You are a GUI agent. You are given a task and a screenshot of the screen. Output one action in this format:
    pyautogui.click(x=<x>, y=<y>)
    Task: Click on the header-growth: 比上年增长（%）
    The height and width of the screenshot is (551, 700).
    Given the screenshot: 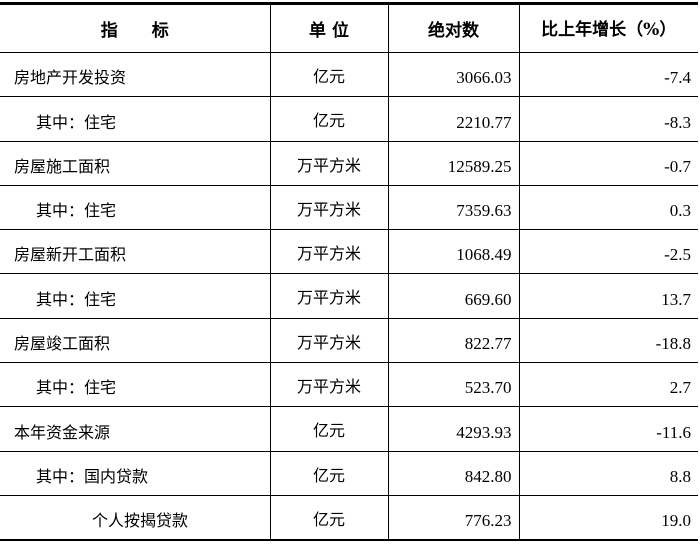 What is the action you would take?
    pyautogui.click(x=608, y=27)
    